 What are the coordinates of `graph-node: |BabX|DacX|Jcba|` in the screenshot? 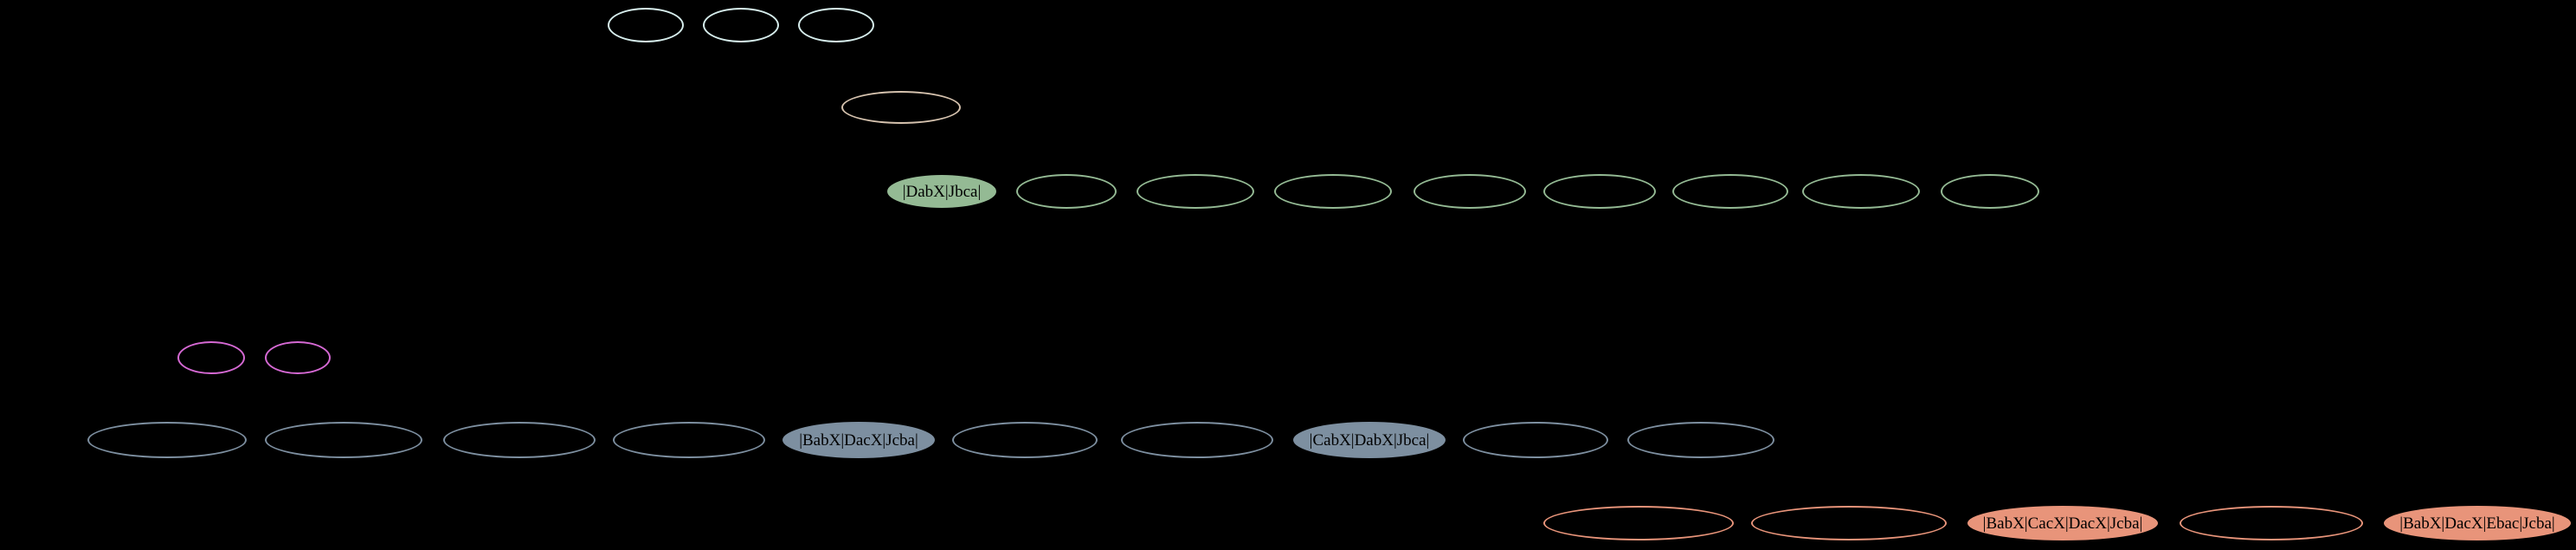 It's located at (858, 440).